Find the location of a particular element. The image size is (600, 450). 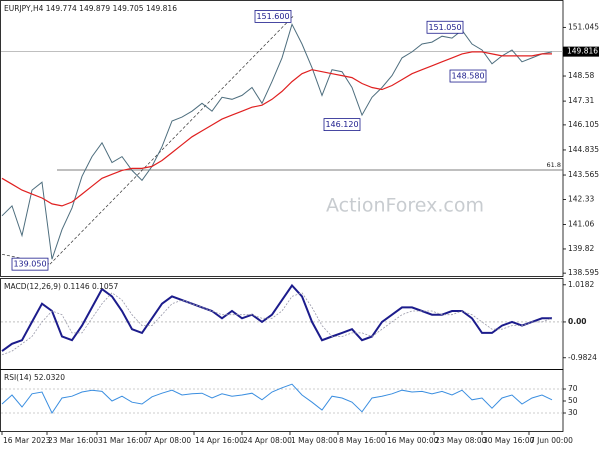

x-tick-label: 1 May 08:00 is located at coordinates (314, 440).